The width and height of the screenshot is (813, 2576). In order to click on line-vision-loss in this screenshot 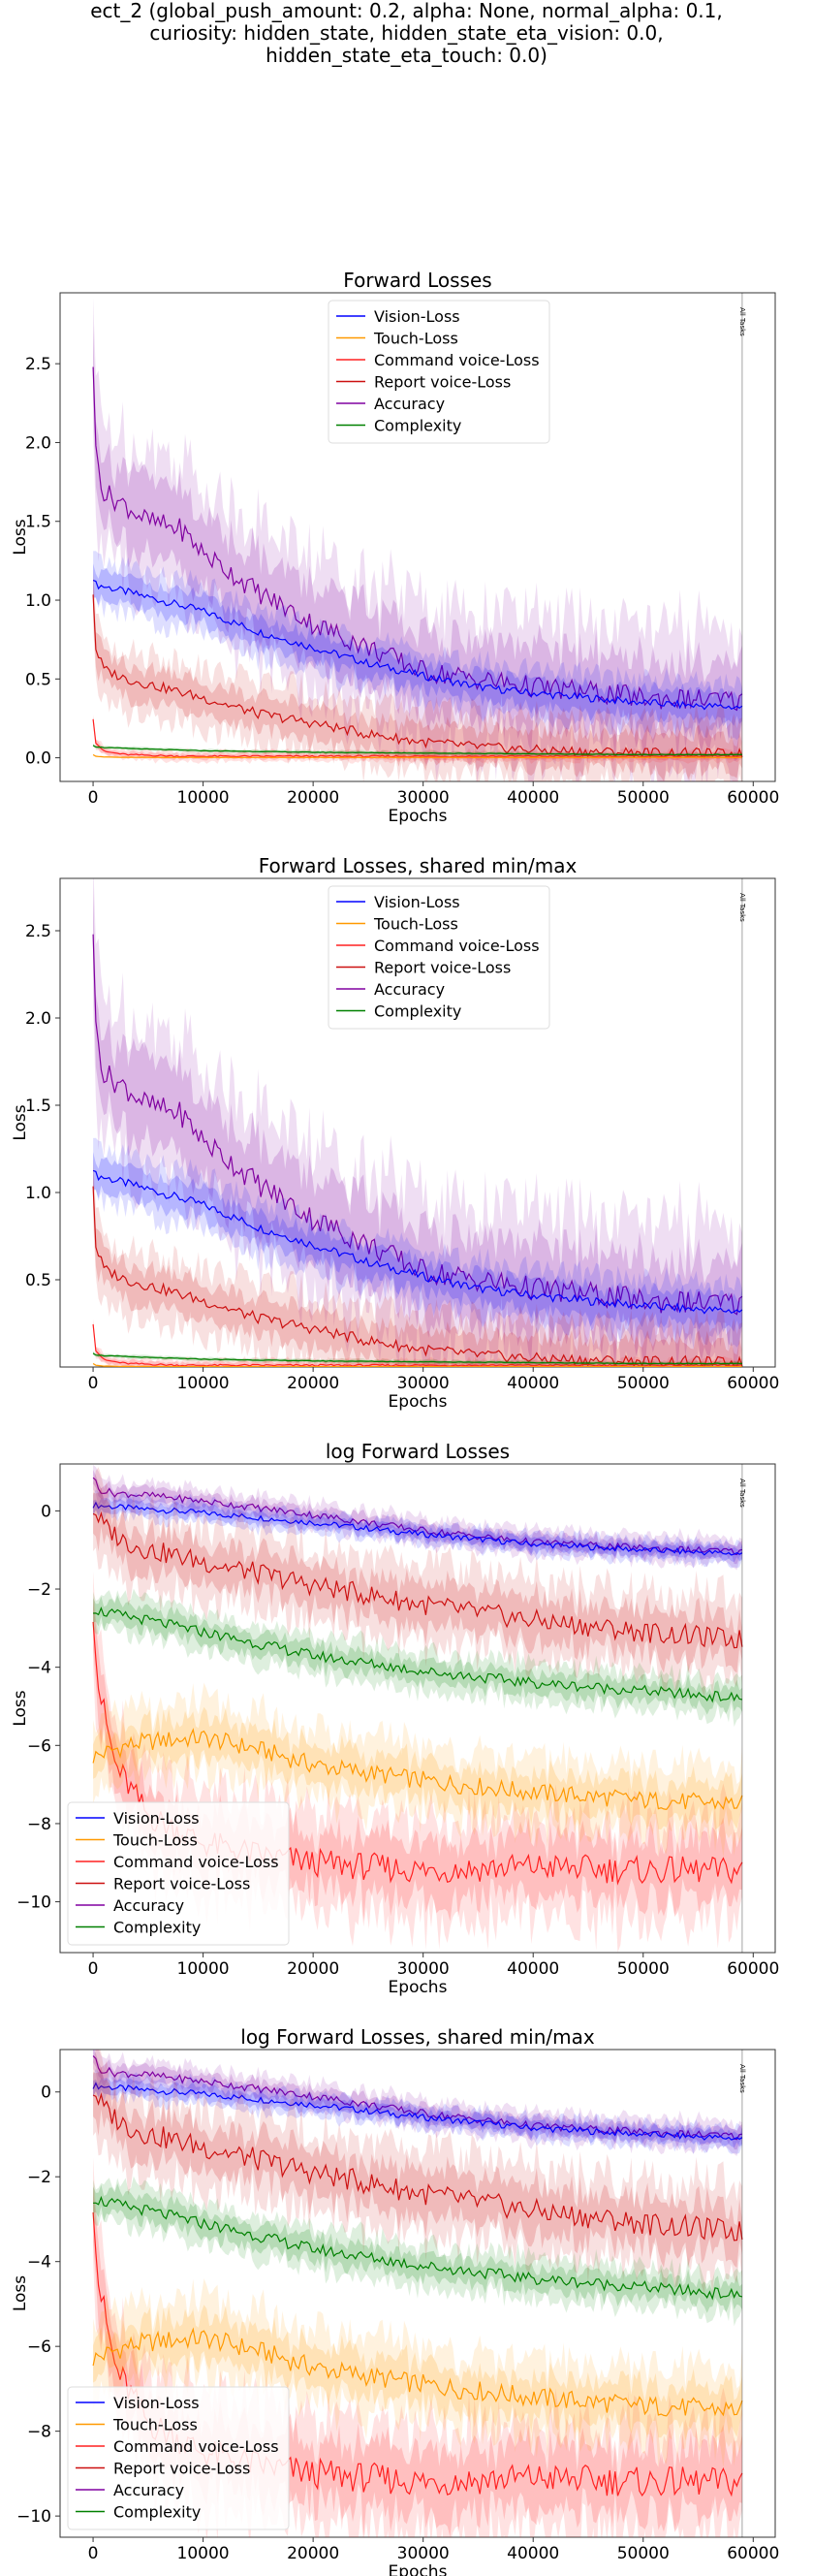, I will do `click(418, 1242)`.